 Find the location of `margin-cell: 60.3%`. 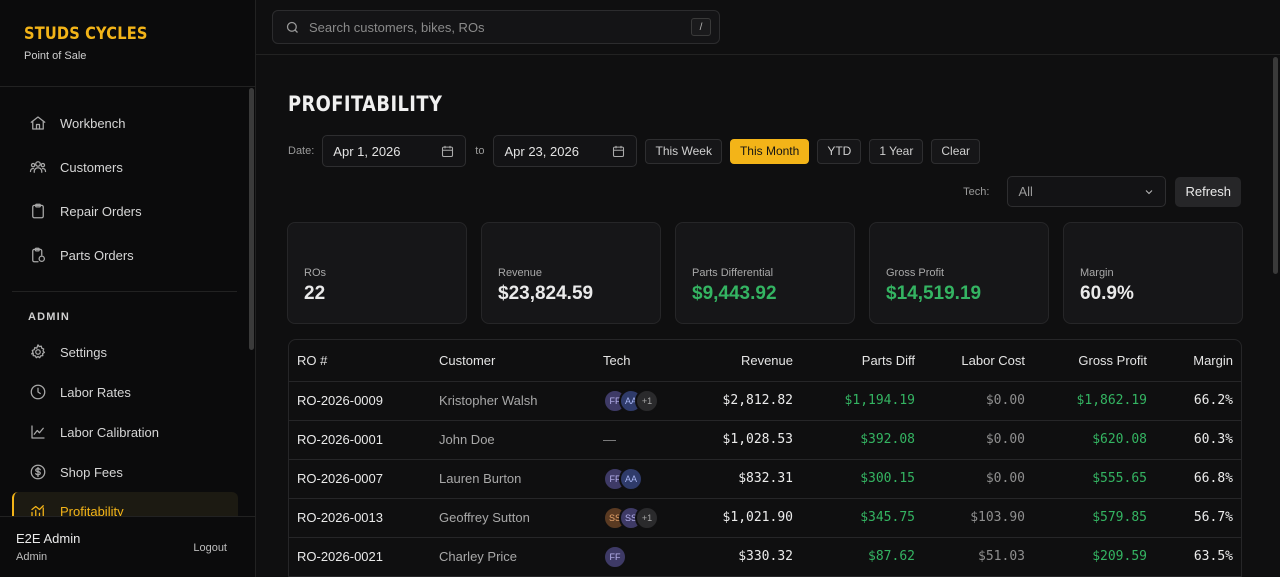

margin-cell: 60.3% is located at coordinates (1198, 440).